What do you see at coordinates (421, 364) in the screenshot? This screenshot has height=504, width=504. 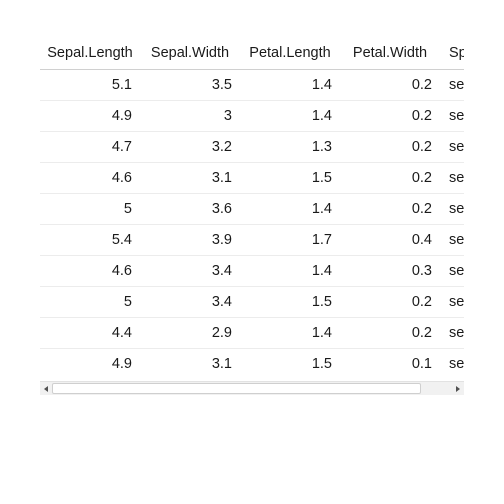 I see `table-cell: 0.1` at bounding box center [421, 364].